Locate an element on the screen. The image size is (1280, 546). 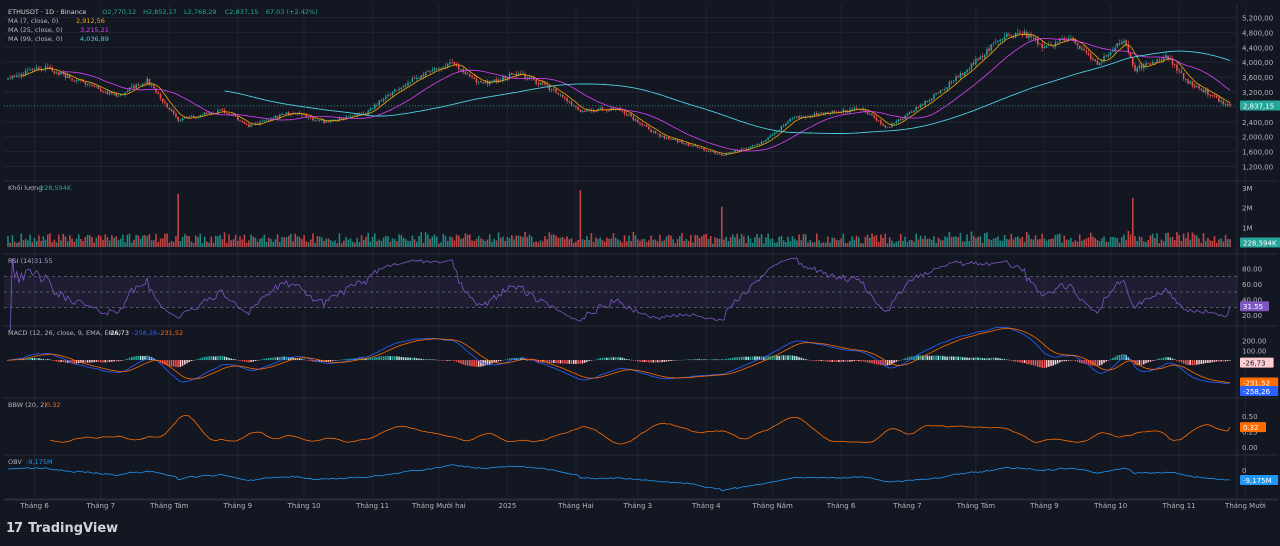
price-tick-label: 2,400,00 is located at coordinates (1257, 123).